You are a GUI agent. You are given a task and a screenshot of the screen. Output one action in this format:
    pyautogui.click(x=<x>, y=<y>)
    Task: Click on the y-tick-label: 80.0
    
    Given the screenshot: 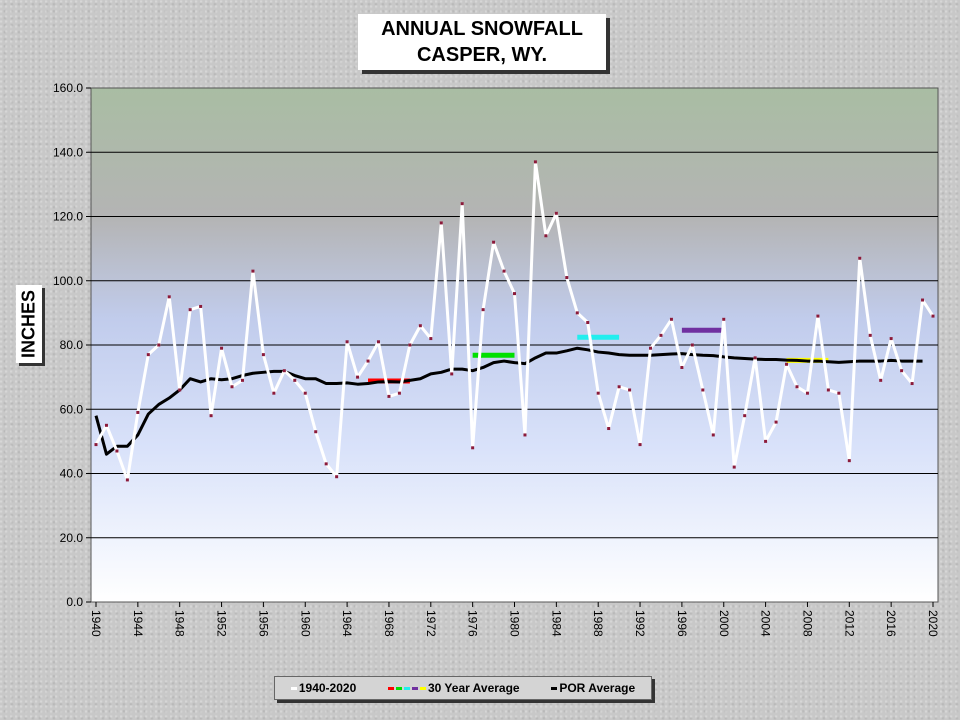 What is the action you would take?
    pyautogui.click(x=72, y=345)
    